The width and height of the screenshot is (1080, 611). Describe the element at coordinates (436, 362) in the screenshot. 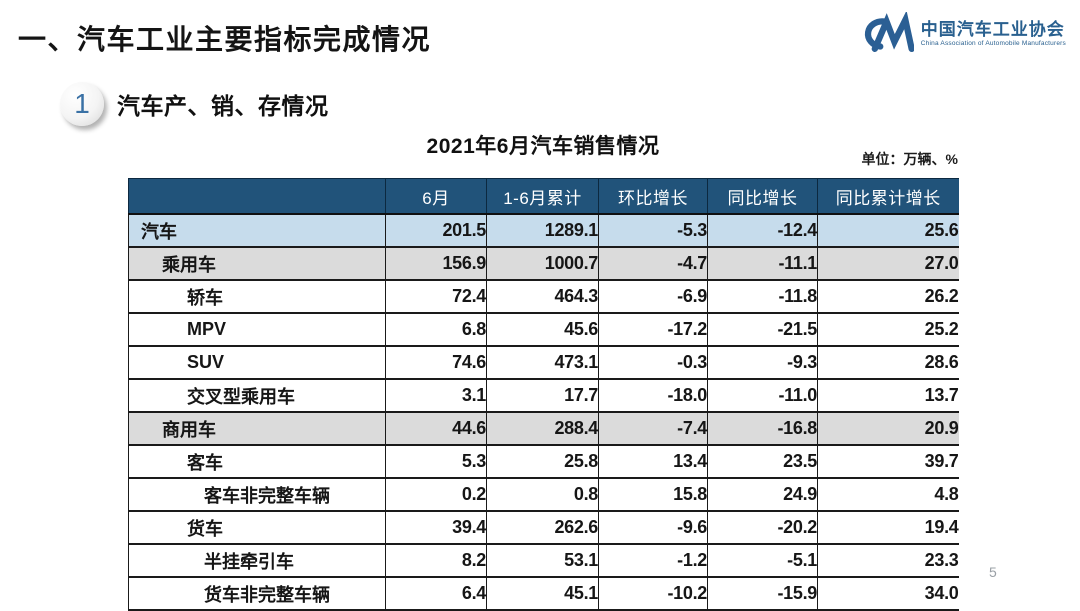

I see `row-value: 74.6` at that location.